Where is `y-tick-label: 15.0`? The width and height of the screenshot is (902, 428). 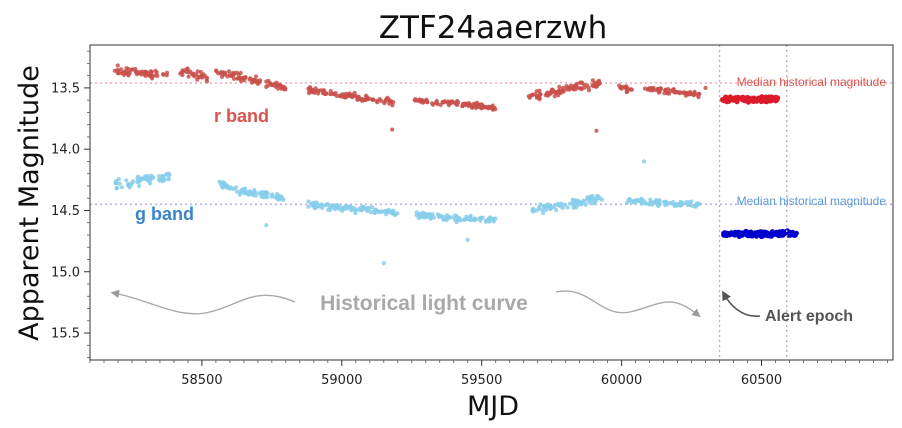
y-tick-label: 15.0 is located at coordinates (65, 272).